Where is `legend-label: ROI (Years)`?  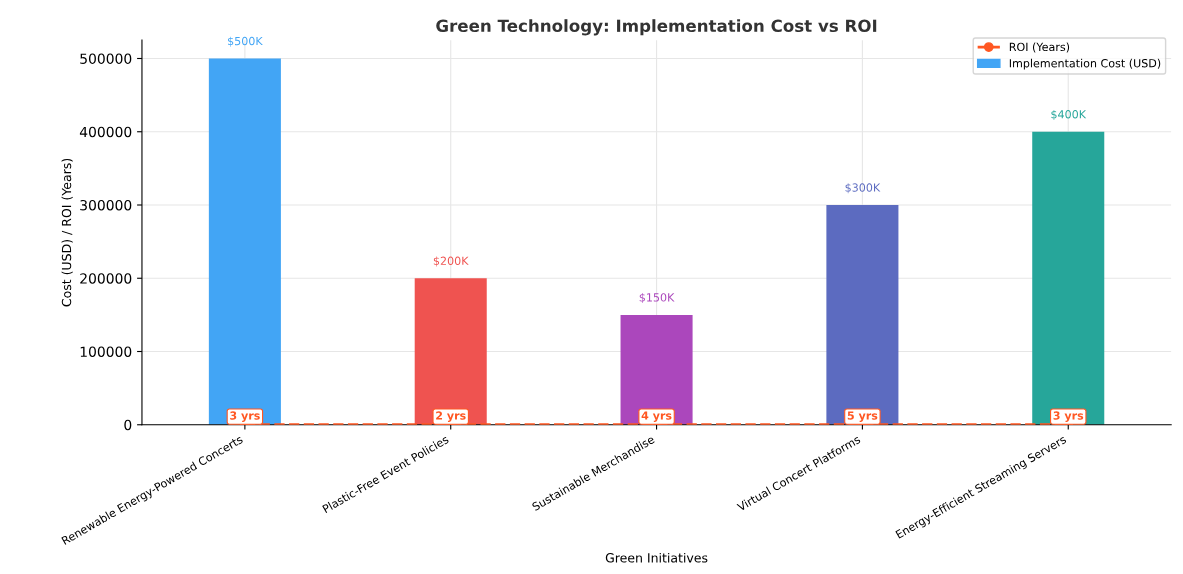
legend-label: ROI (Years) is located at coordinates (1039, 47).